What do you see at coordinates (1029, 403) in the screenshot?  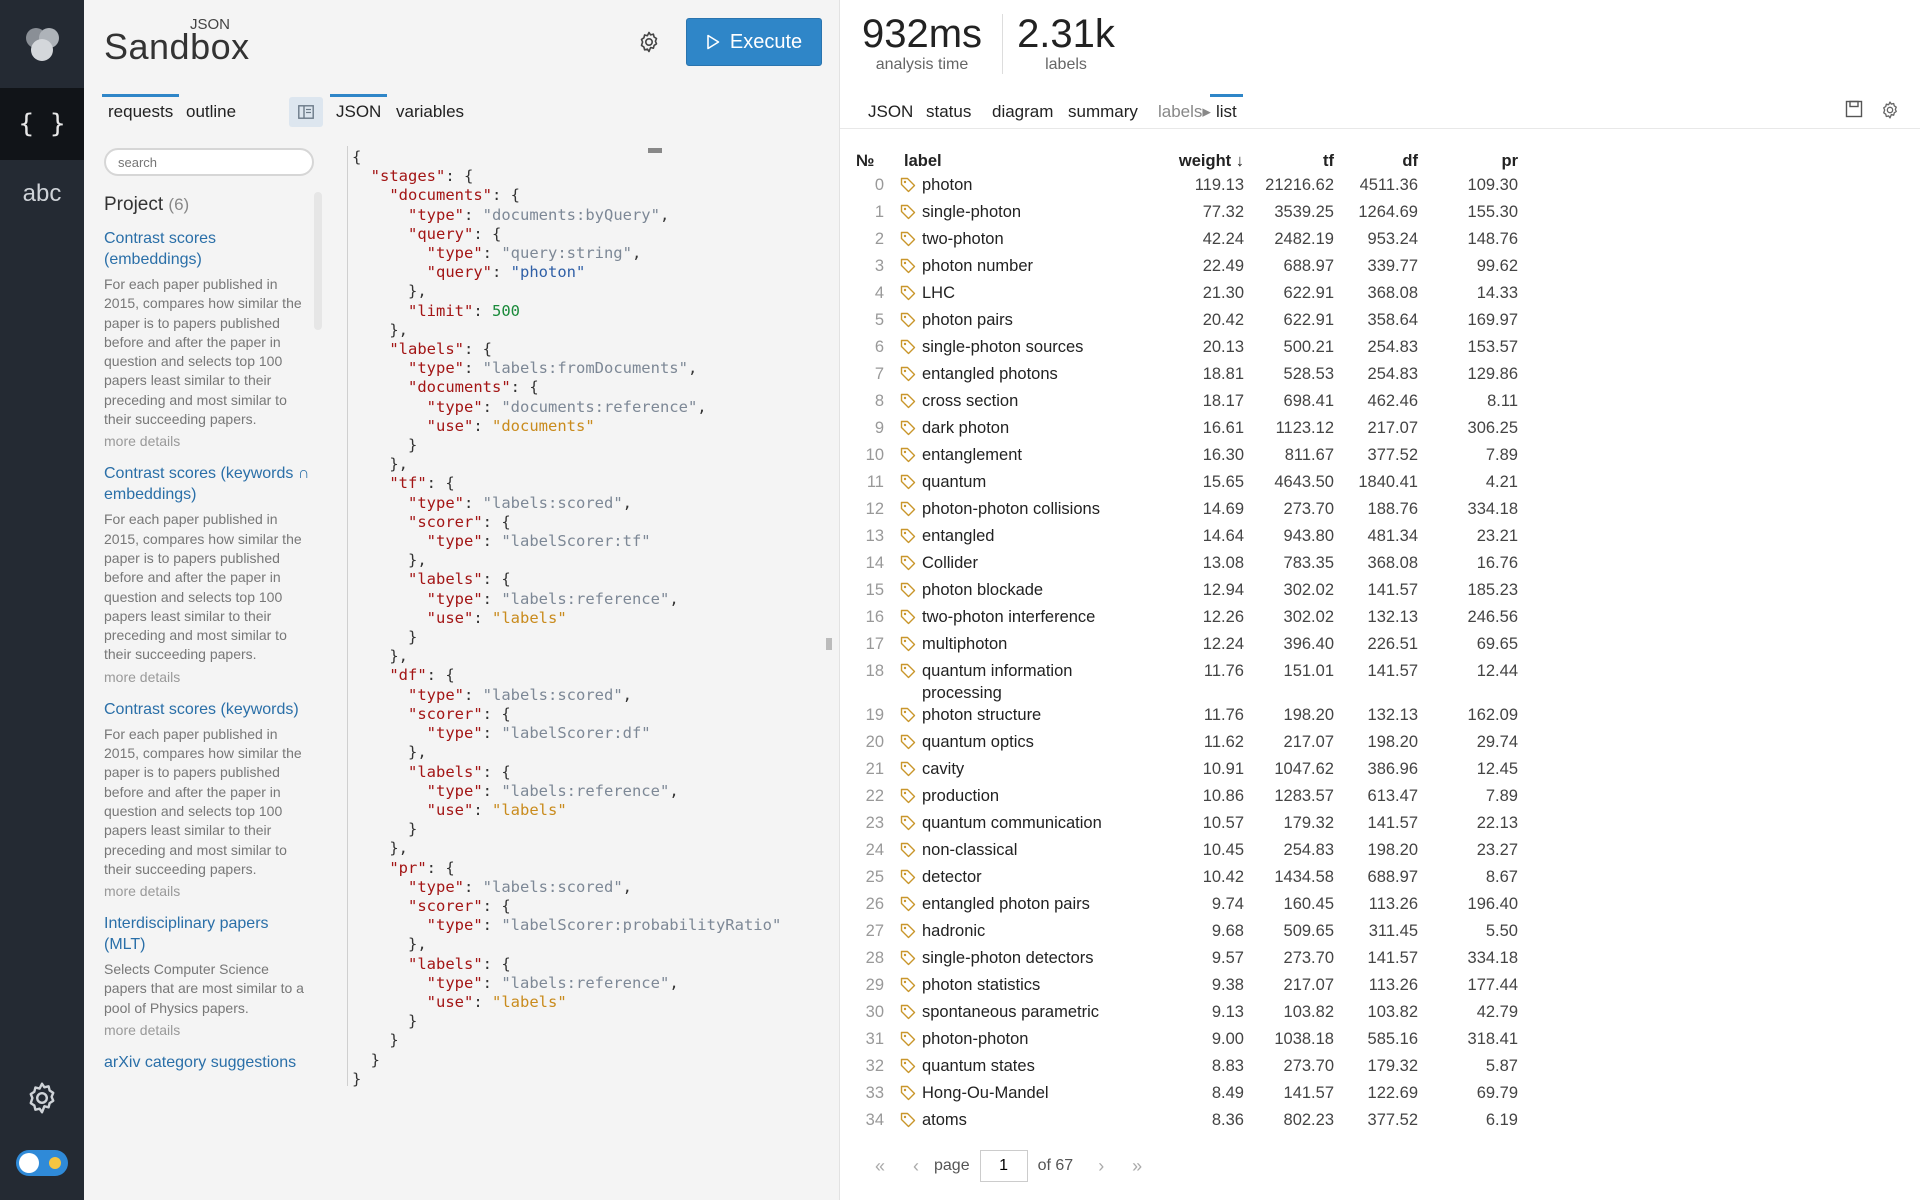 I see `row-label: cross section` at bounding box center [1029, 403].